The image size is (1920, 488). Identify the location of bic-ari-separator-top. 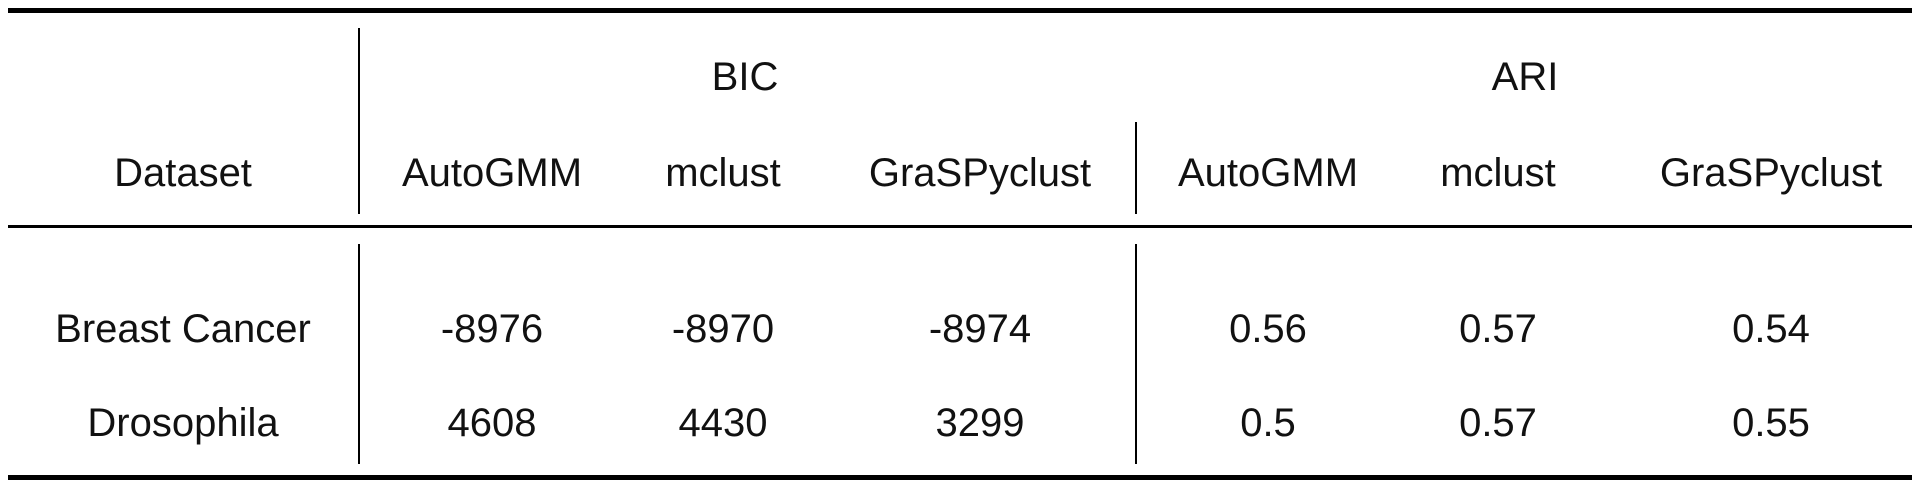
(1136, 168).